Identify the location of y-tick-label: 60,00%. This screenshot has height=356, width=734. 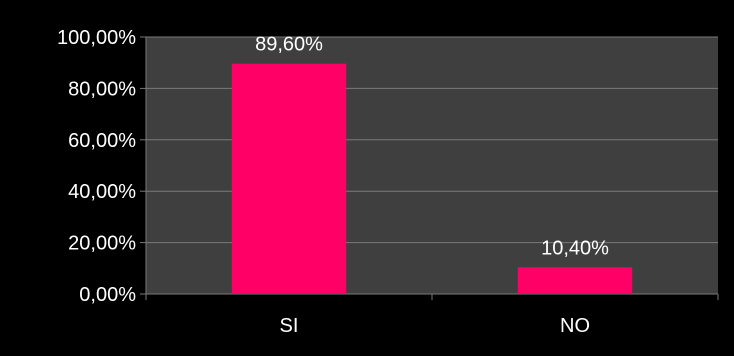
(102, 141).